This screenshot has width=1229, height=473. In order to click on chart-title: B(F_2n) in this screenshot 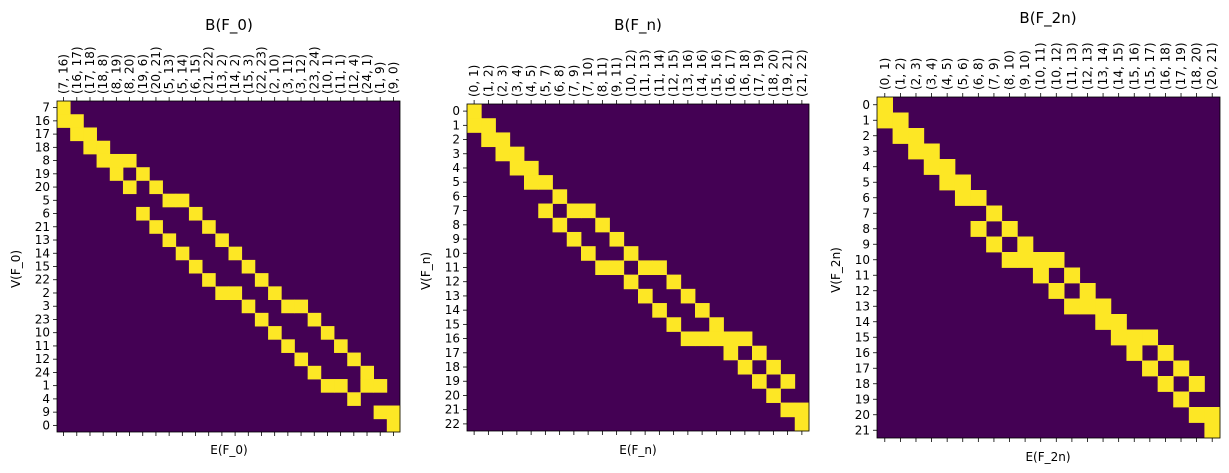, I will do `click(1047, 18)`.